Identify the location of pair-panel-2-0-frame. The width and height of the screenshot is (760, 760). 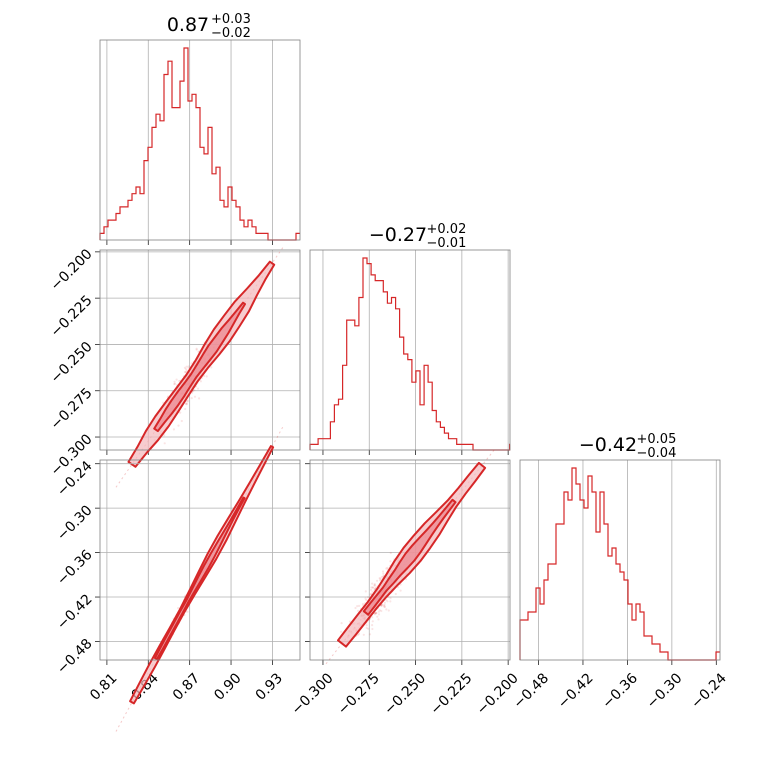
(200, 560).